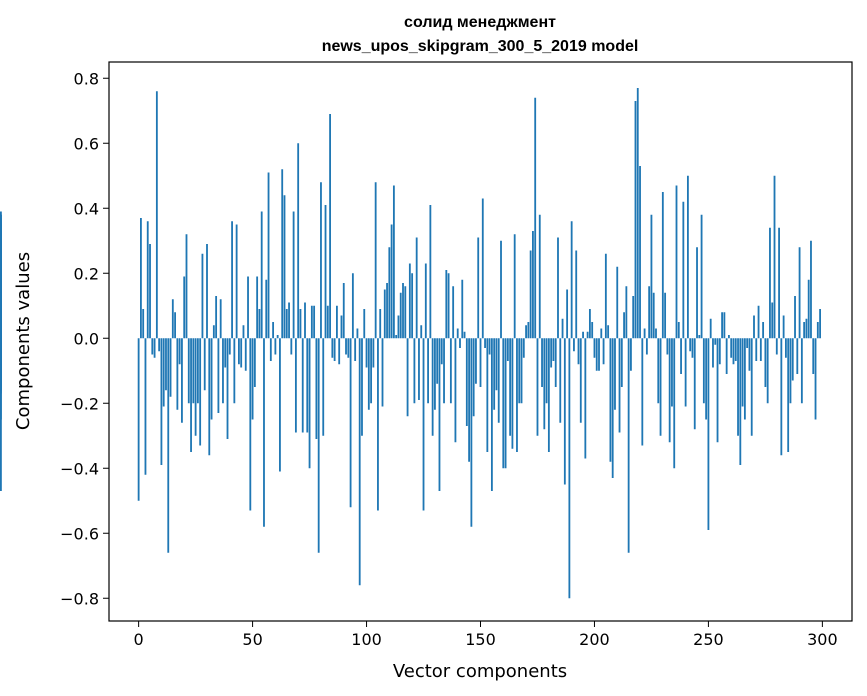 This screenshot has height=696, width=867. I want to click on y-tick-label: −0.8, so click(79, 598).